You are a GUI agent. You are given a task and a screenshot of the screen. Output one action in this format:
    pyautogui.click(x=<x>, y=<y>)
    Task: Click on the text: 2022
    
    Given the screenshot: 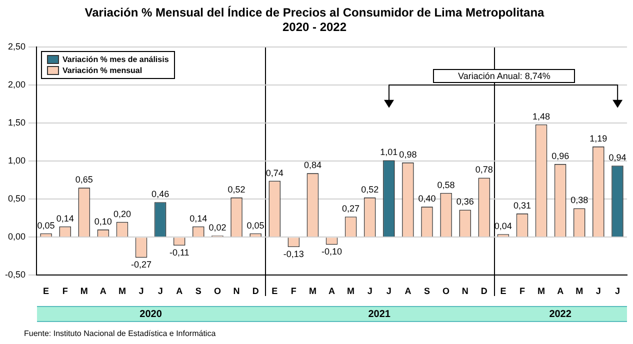 What is the action you would take?
    pyautogui.click(x=560, y=314)
    